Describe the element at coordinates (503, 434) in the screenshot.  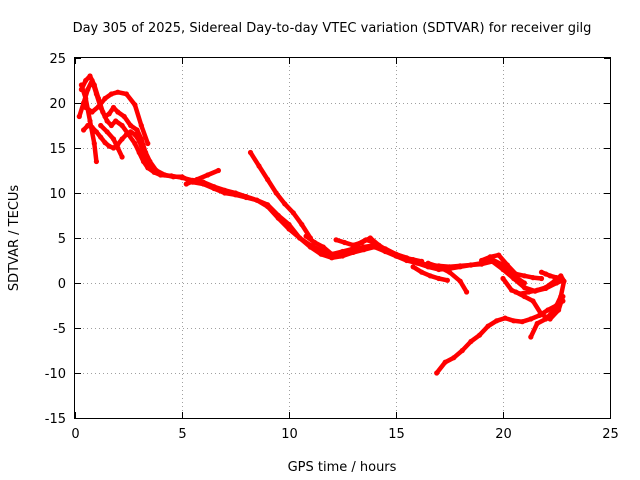
I see `x-tick-label: 20` at that location.